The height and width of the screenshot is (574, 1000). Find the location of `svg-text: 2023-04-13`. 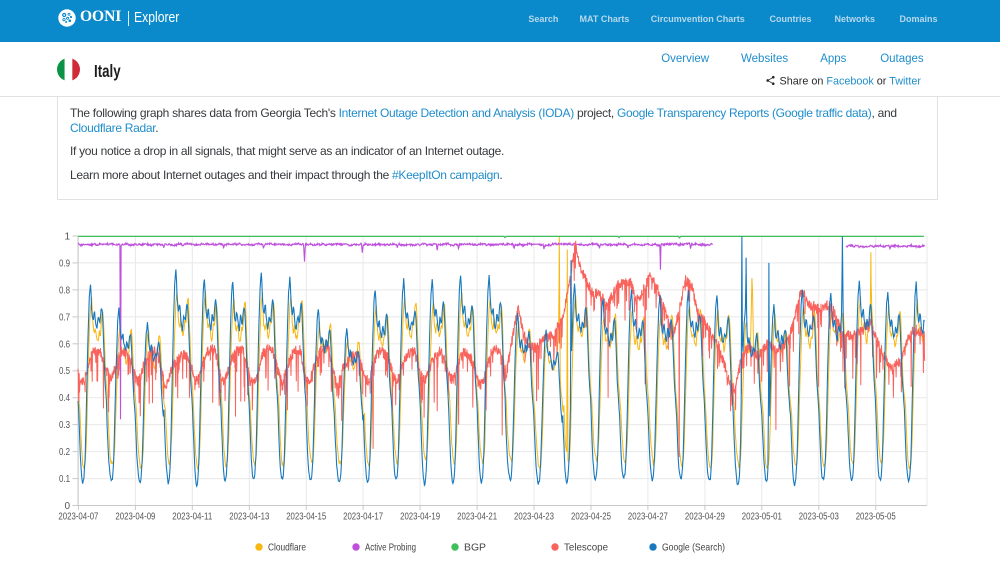

svg-text: 2023-04-13 is located at coordinates (249, 516).